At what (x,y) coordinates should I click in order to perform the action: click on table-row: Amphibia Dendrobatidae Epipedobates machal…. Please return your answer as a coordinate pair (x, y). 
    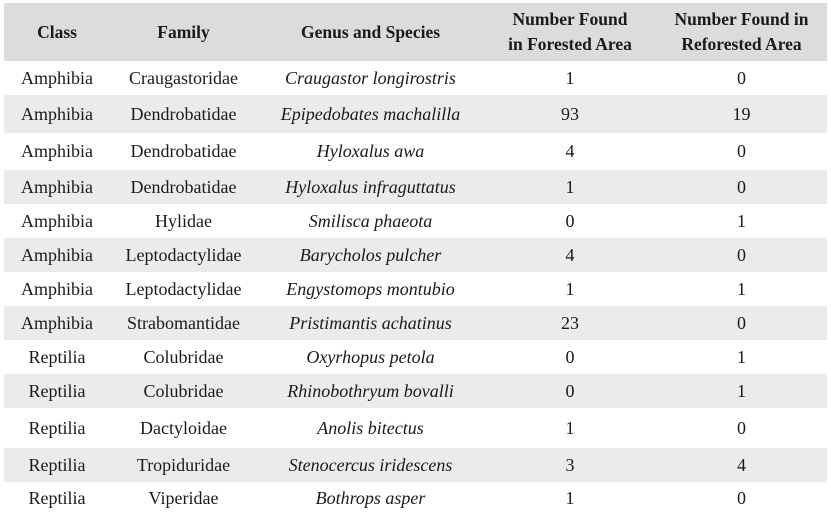
    Looking at the image, I should click on (415, 114).